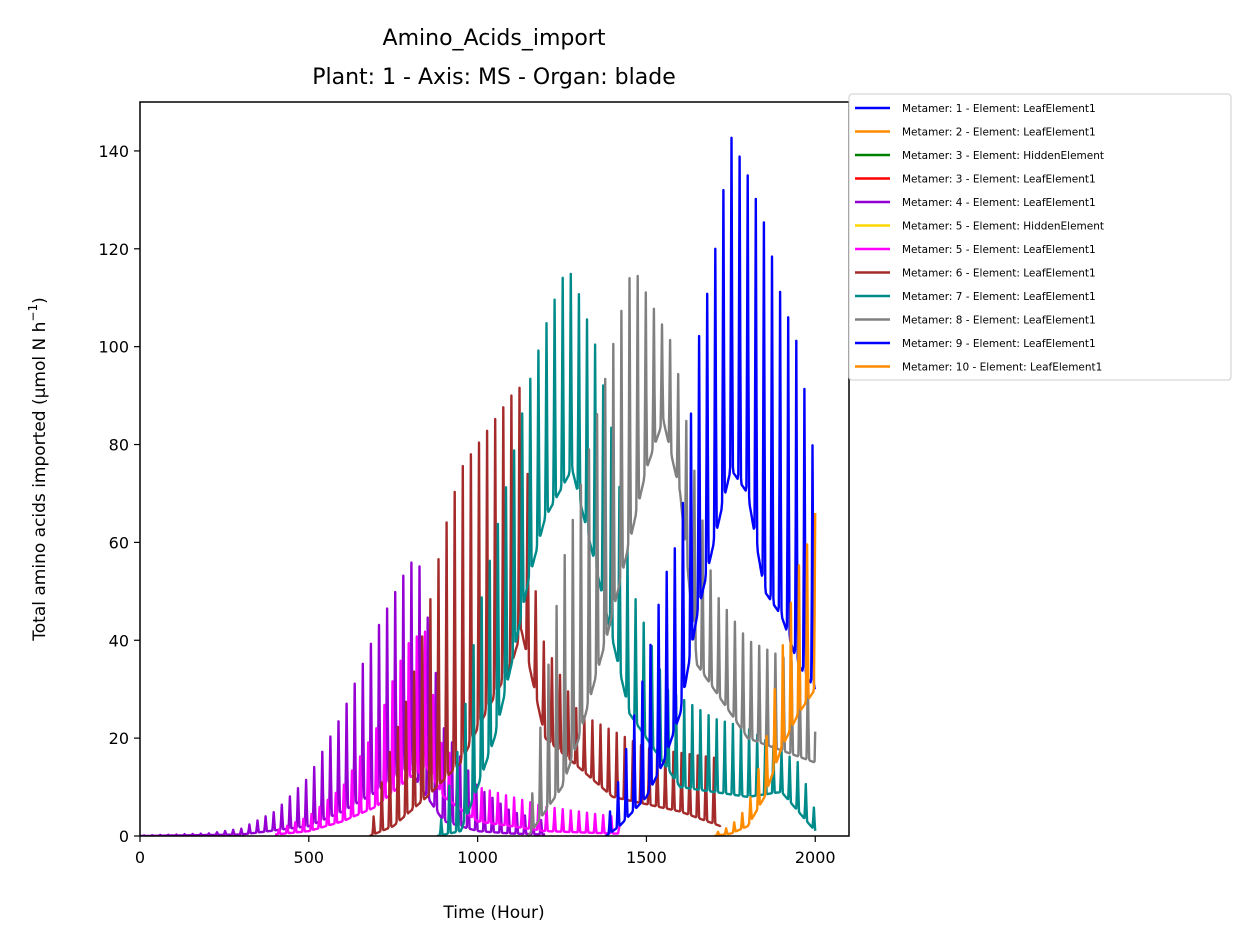 The width and height of the screenshot is (1249, 943). Describe the element at coordinates (646, 857) in the screenshot. I see `x-tick-label: 1500` at that location.